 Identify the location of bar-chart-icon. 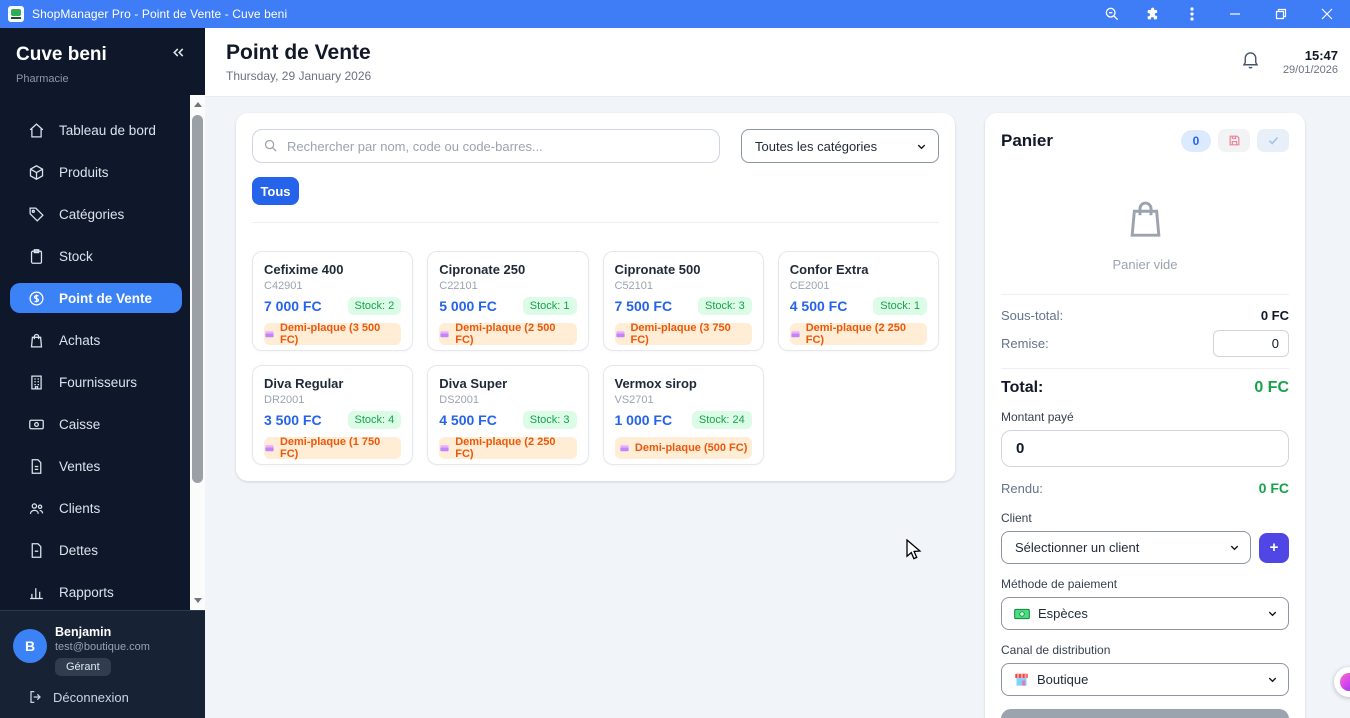
(37, 592).